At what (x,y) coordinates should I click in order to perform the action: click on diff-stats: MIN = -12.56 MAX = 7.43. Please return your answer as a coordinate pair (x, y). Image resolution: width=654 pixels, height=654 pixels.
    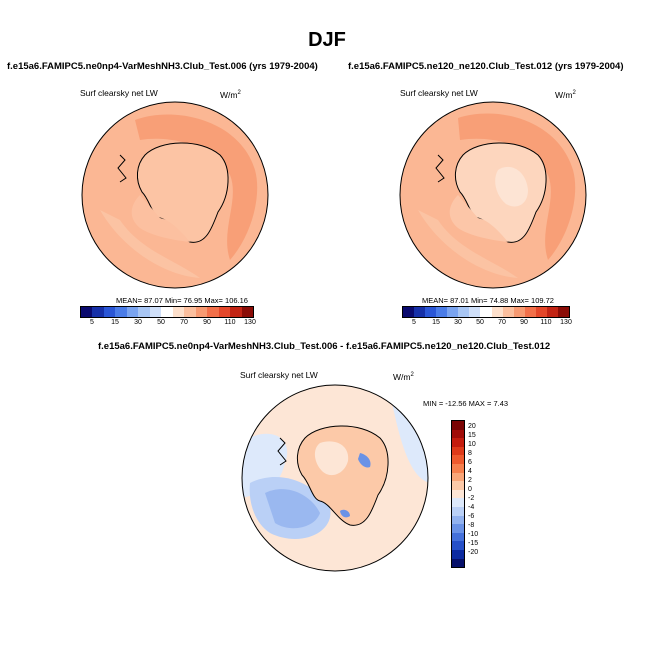
    Looking at the image, I should click on (466, 403).